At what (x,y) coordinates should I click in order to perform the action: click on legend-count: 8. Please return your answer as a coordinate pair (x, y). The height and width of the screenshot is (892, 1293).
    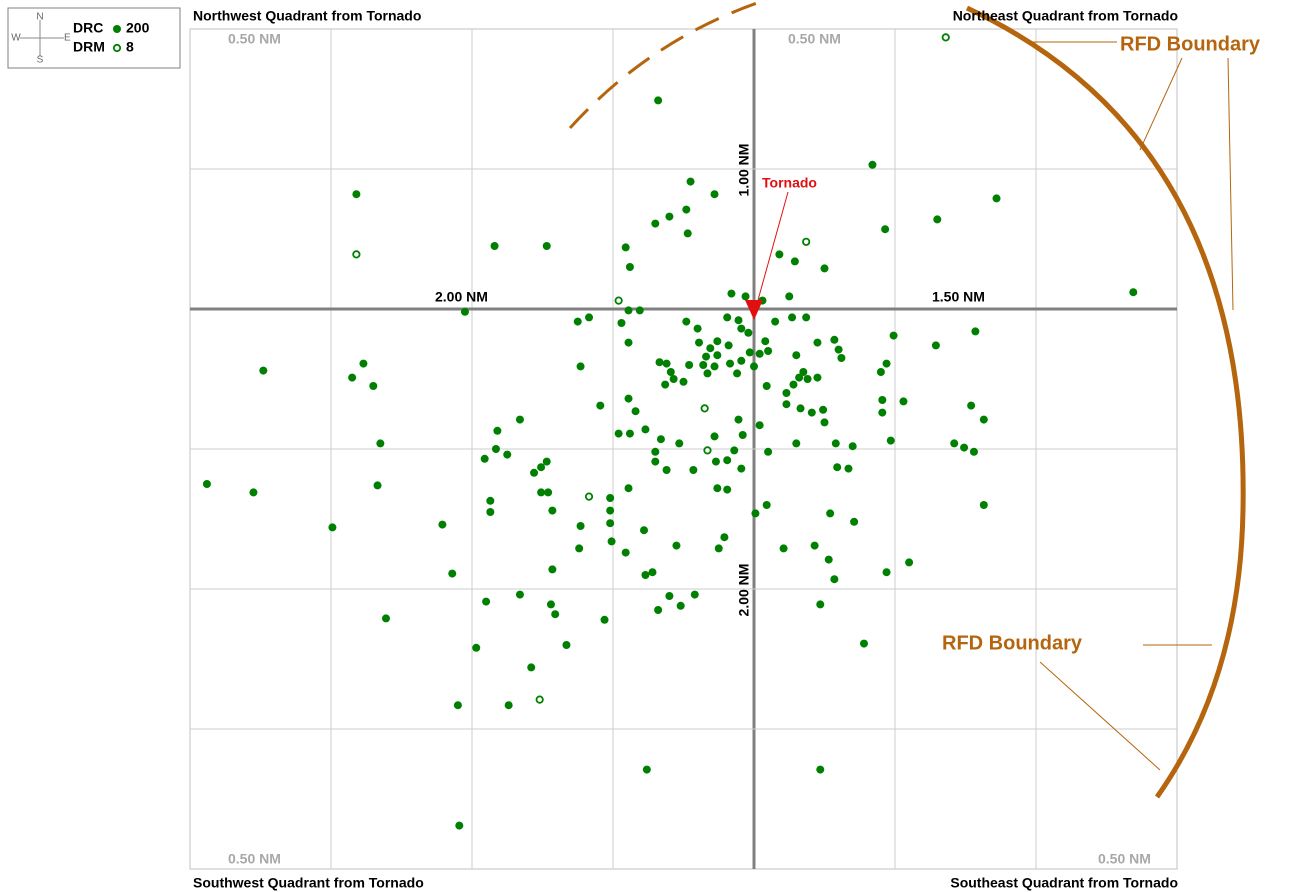
    Looking at the image, I should click on (130, 47).